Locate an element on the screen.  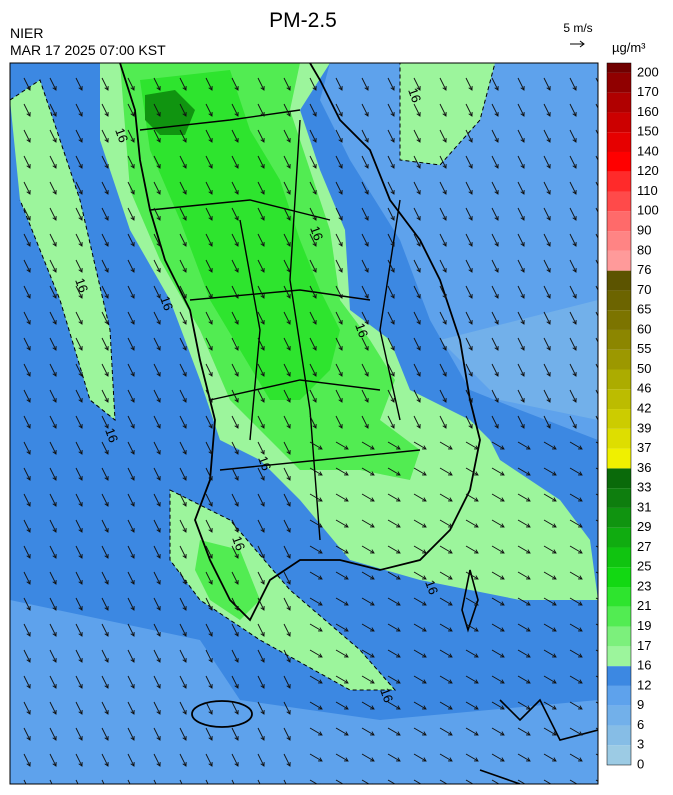
contour-label: 16 is located at coordinates (316, 233).